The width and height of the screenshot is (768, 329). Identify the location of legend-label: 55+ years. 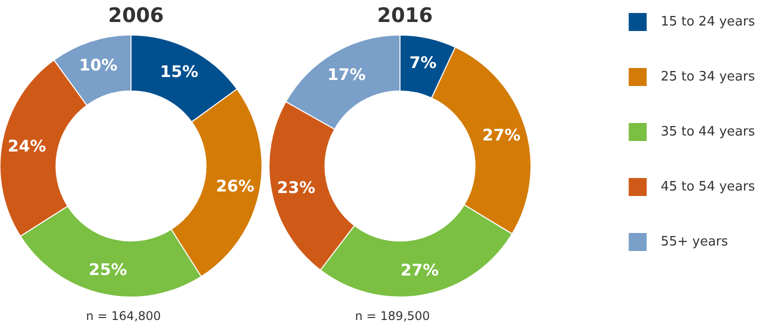
(694, 242).